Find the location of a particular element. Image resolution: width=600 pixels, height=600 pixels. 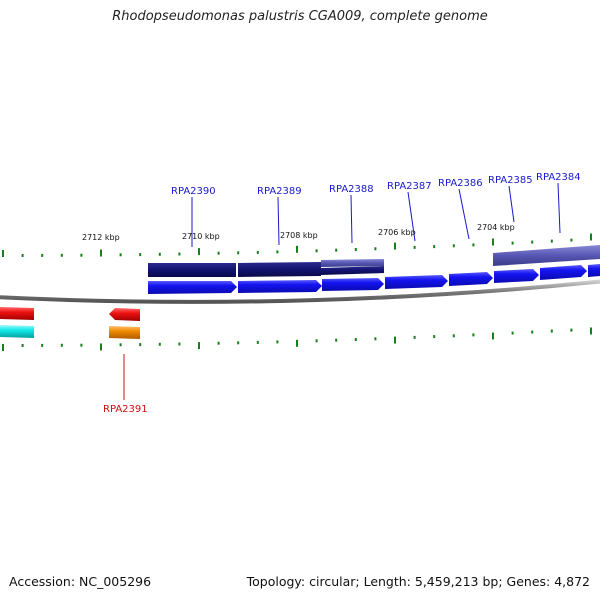

tick-label: 2710 kbp is located at coordinates (201, 236).